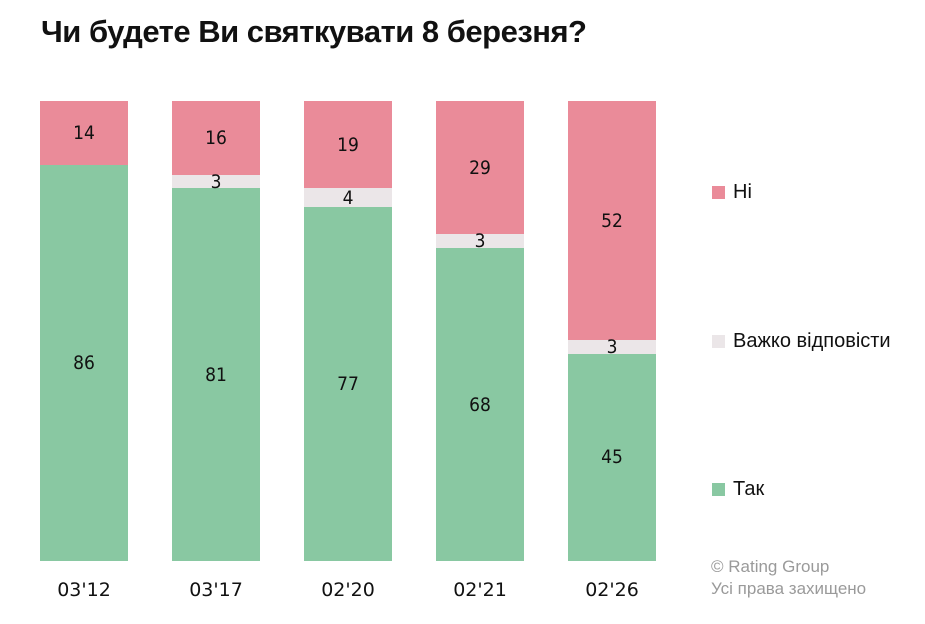 Image resolution: width=925 pixels, height=624 pixels. I want to click on credit-rights: Усі права захищено, so click(789, 588).